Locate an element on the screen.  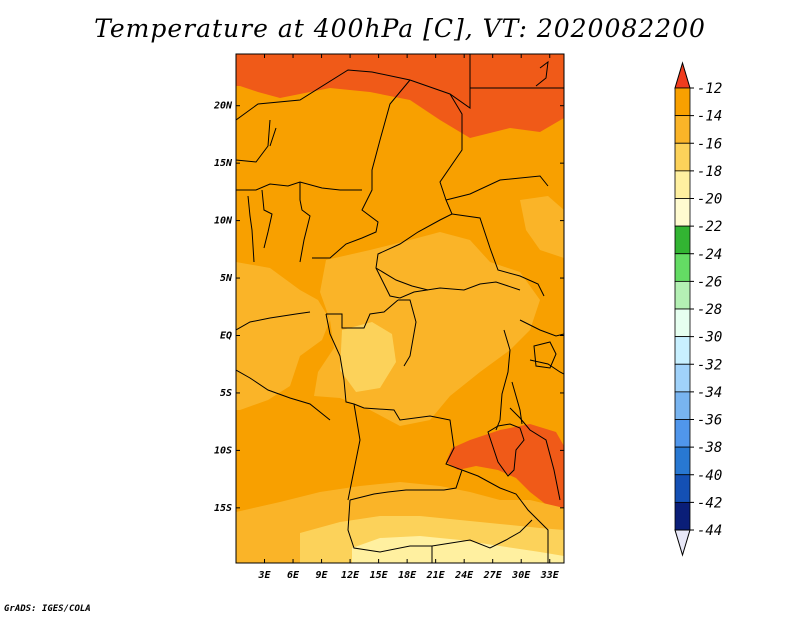
lon-tick-label: 12E is located at coordinates (350, 575).